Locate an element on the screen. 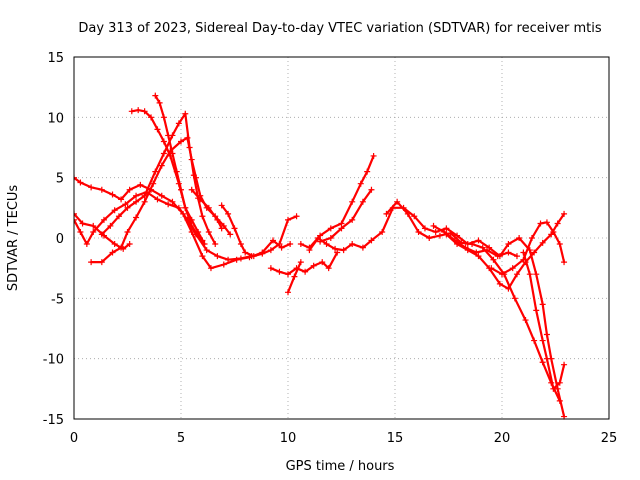 The image size is (640, 480). y-tick-label: -15 is located at coordinates (53, 420).